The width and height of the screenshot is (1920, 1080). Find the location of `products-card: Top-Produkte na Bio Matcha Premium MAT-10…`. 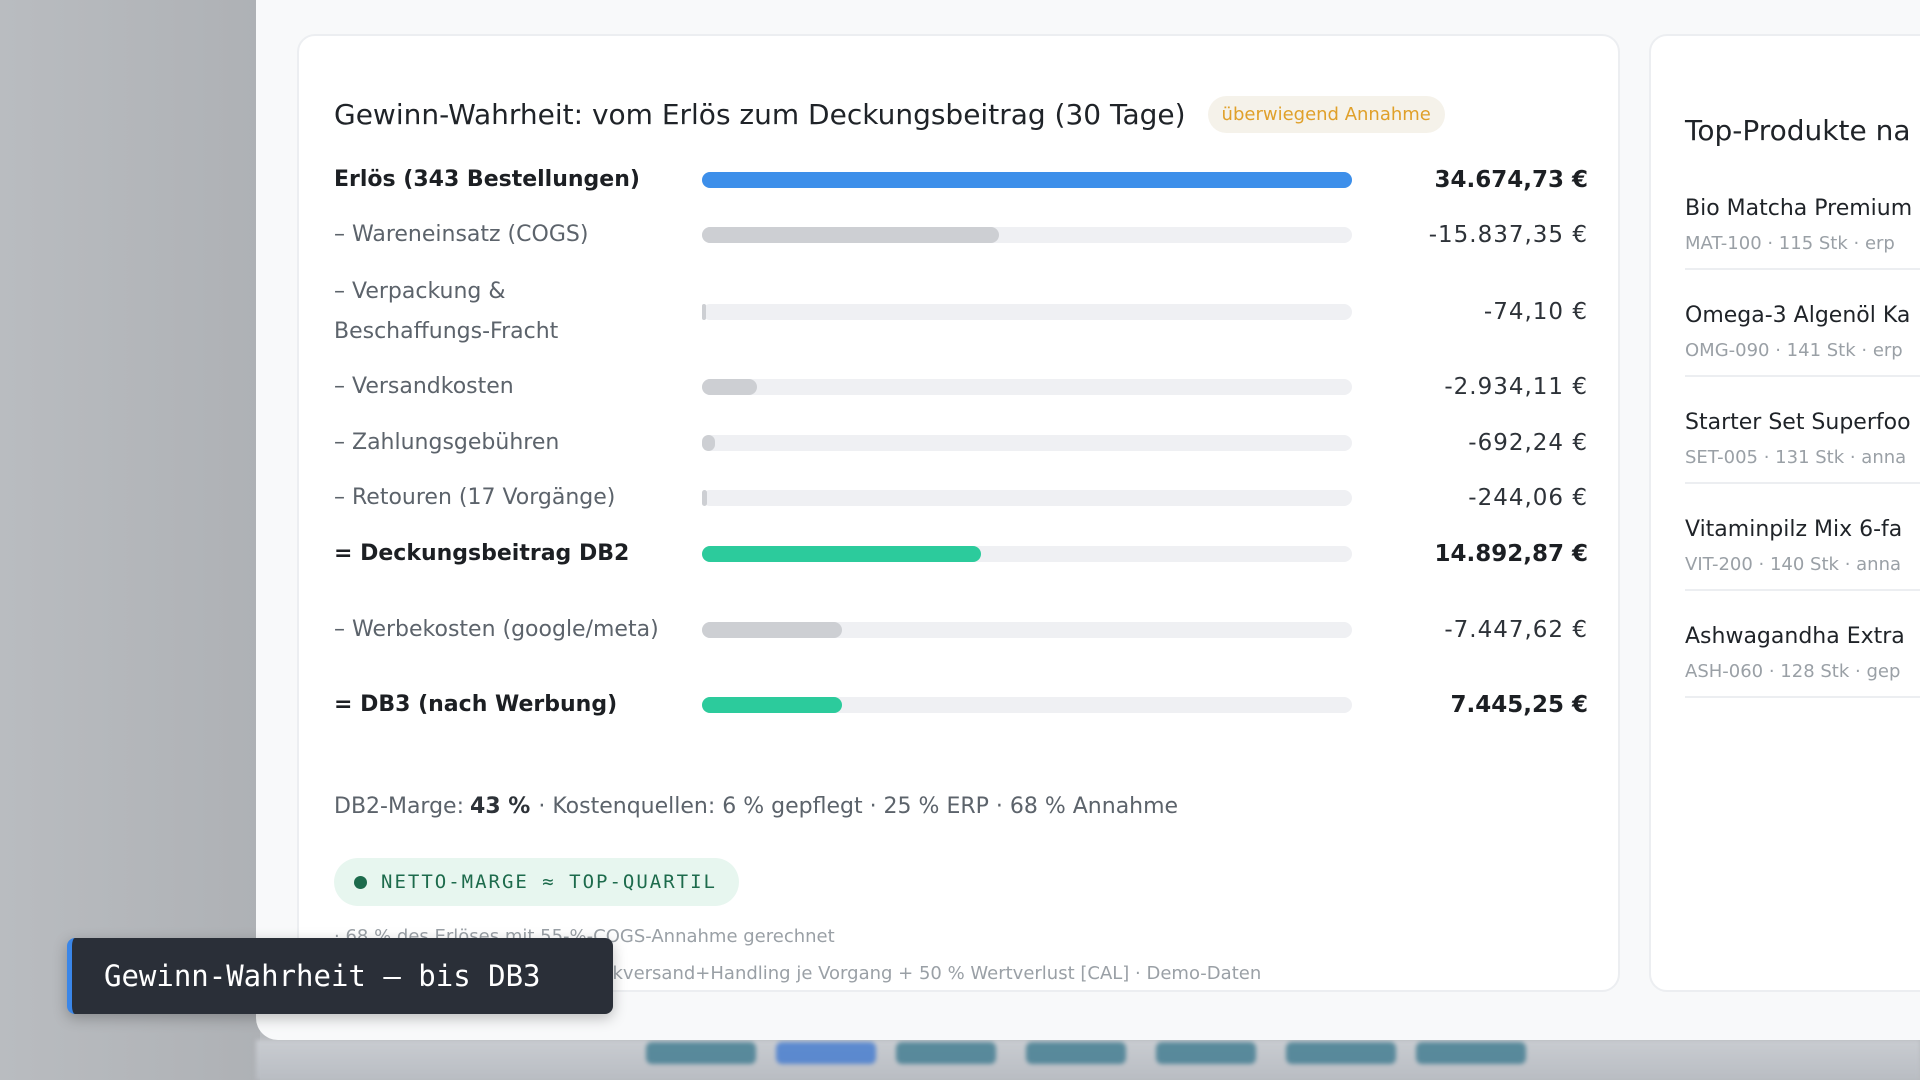

products-card: Top-Produkte na Bio Matcha Premium MAT-10… is located at coordinates (1784, 513).